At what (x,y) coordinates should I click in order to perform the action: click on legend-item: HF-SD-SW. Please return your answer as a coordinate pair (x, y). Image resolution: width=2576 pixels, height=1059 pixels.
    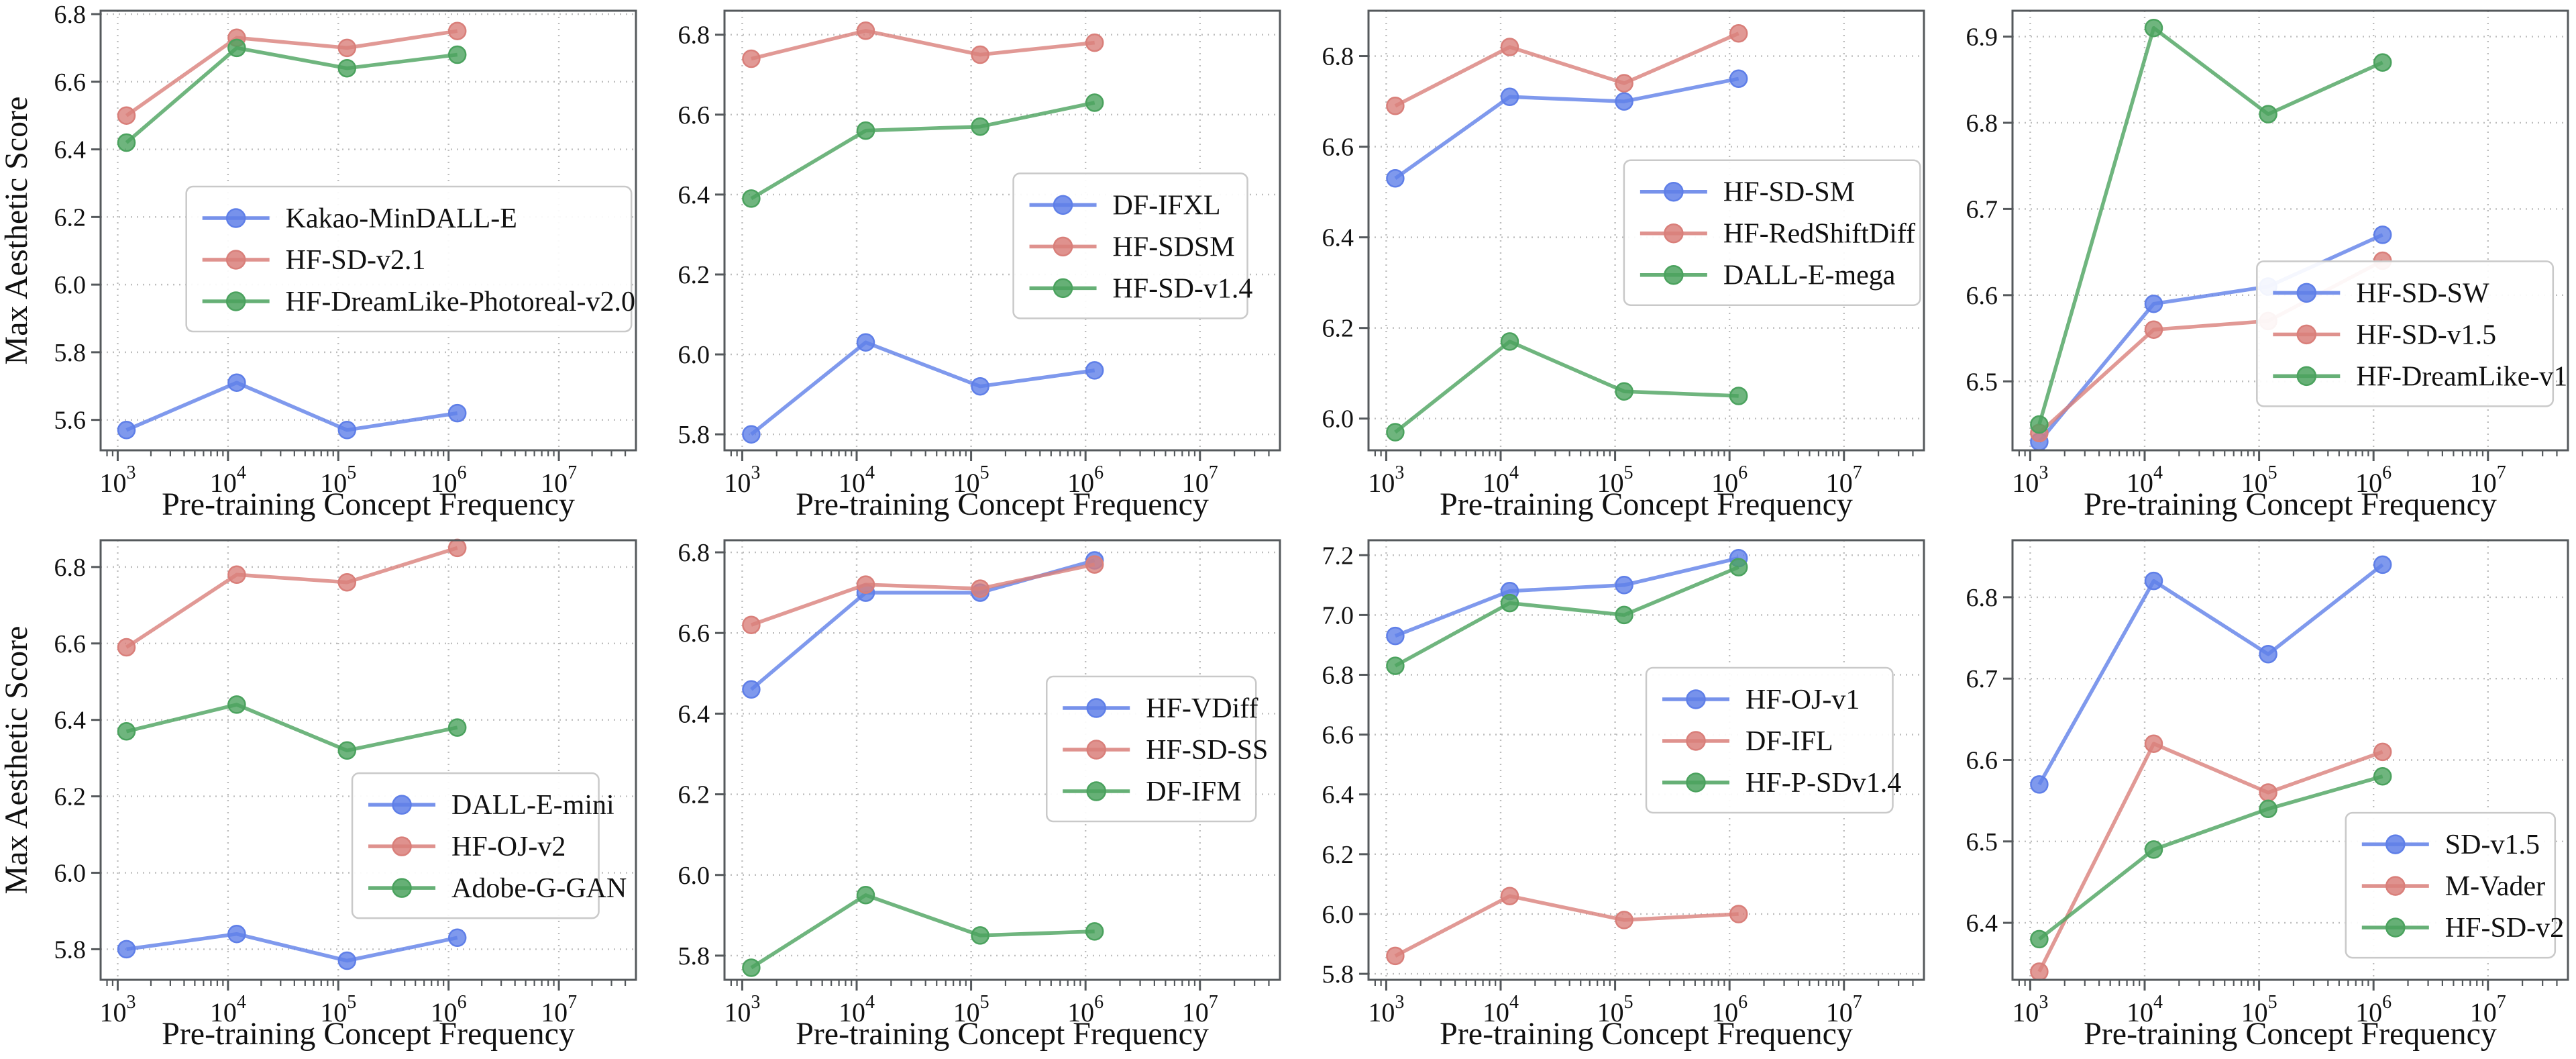
    Looking at the image, I should click on (2381, 293).